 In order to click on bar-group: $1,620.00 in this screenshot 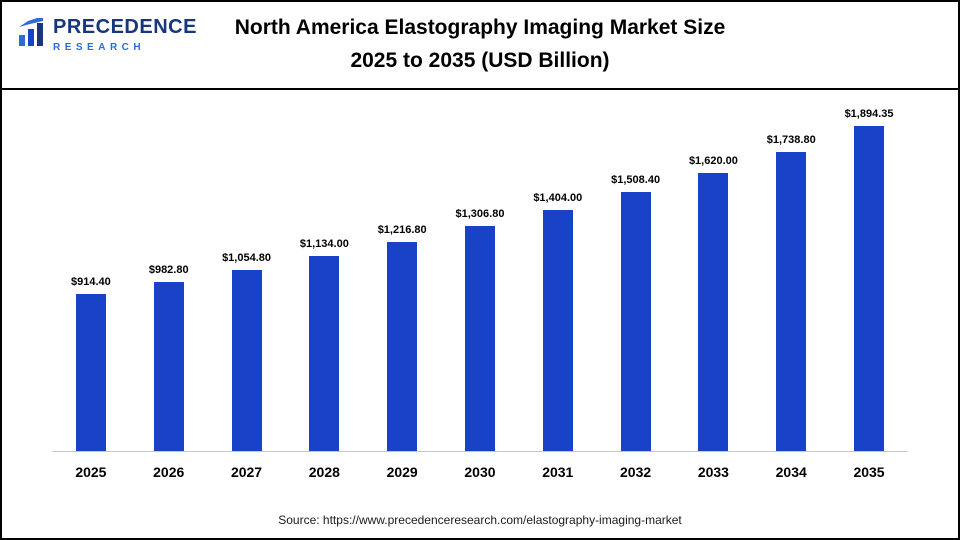, I will do `click(714, 303)`.